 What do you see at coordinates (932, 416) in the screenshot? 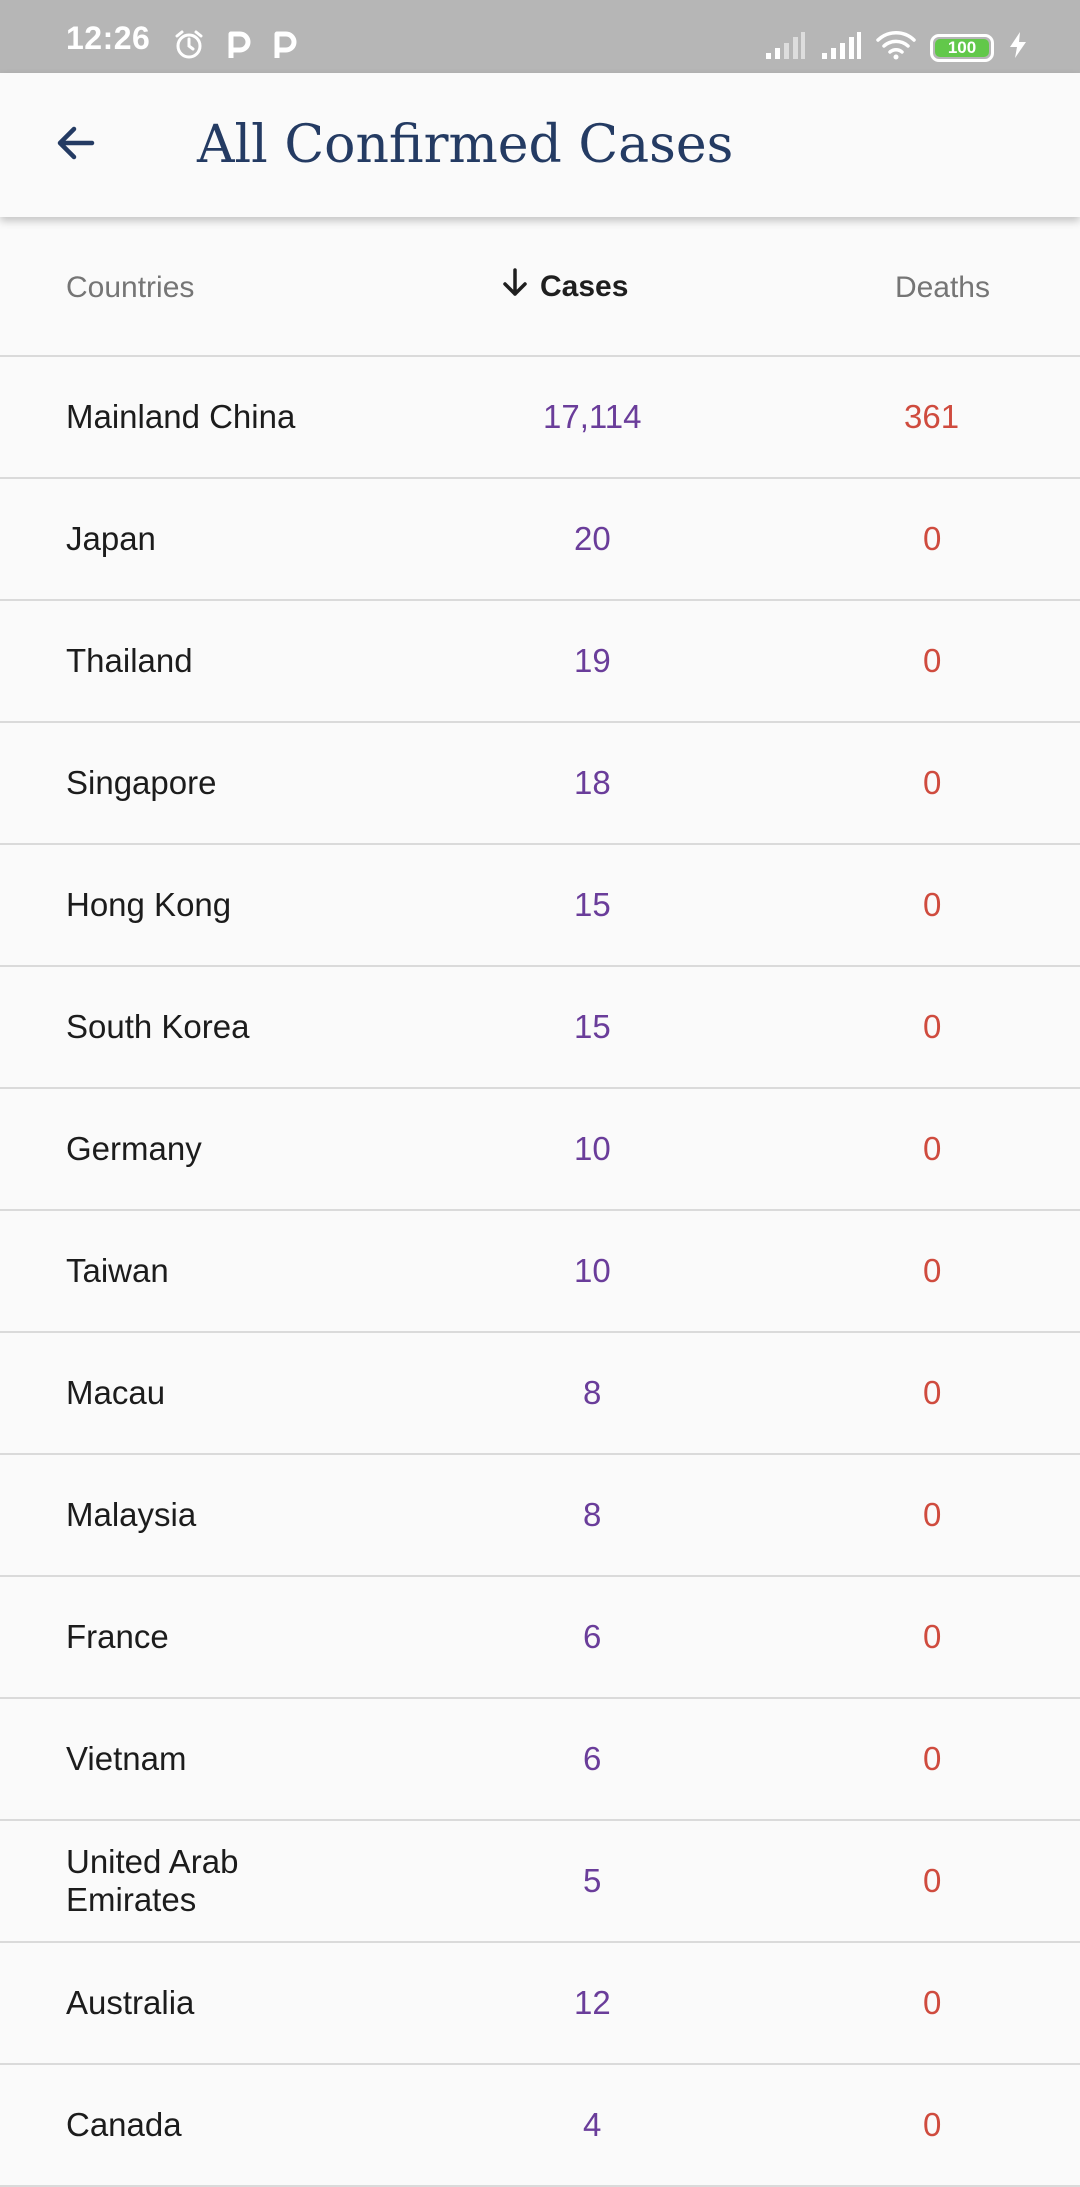
I see `deaths-cell: 361` at bounding box center [932, 416].